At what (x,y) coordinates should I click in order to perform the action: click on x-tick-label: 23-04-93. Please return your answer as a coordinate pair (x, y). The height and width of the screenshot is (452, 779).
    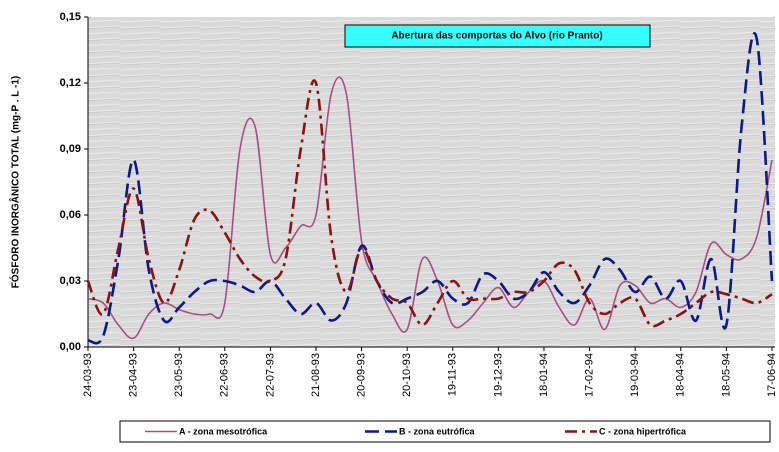
    Looking at the image, I should click on (134, 375).